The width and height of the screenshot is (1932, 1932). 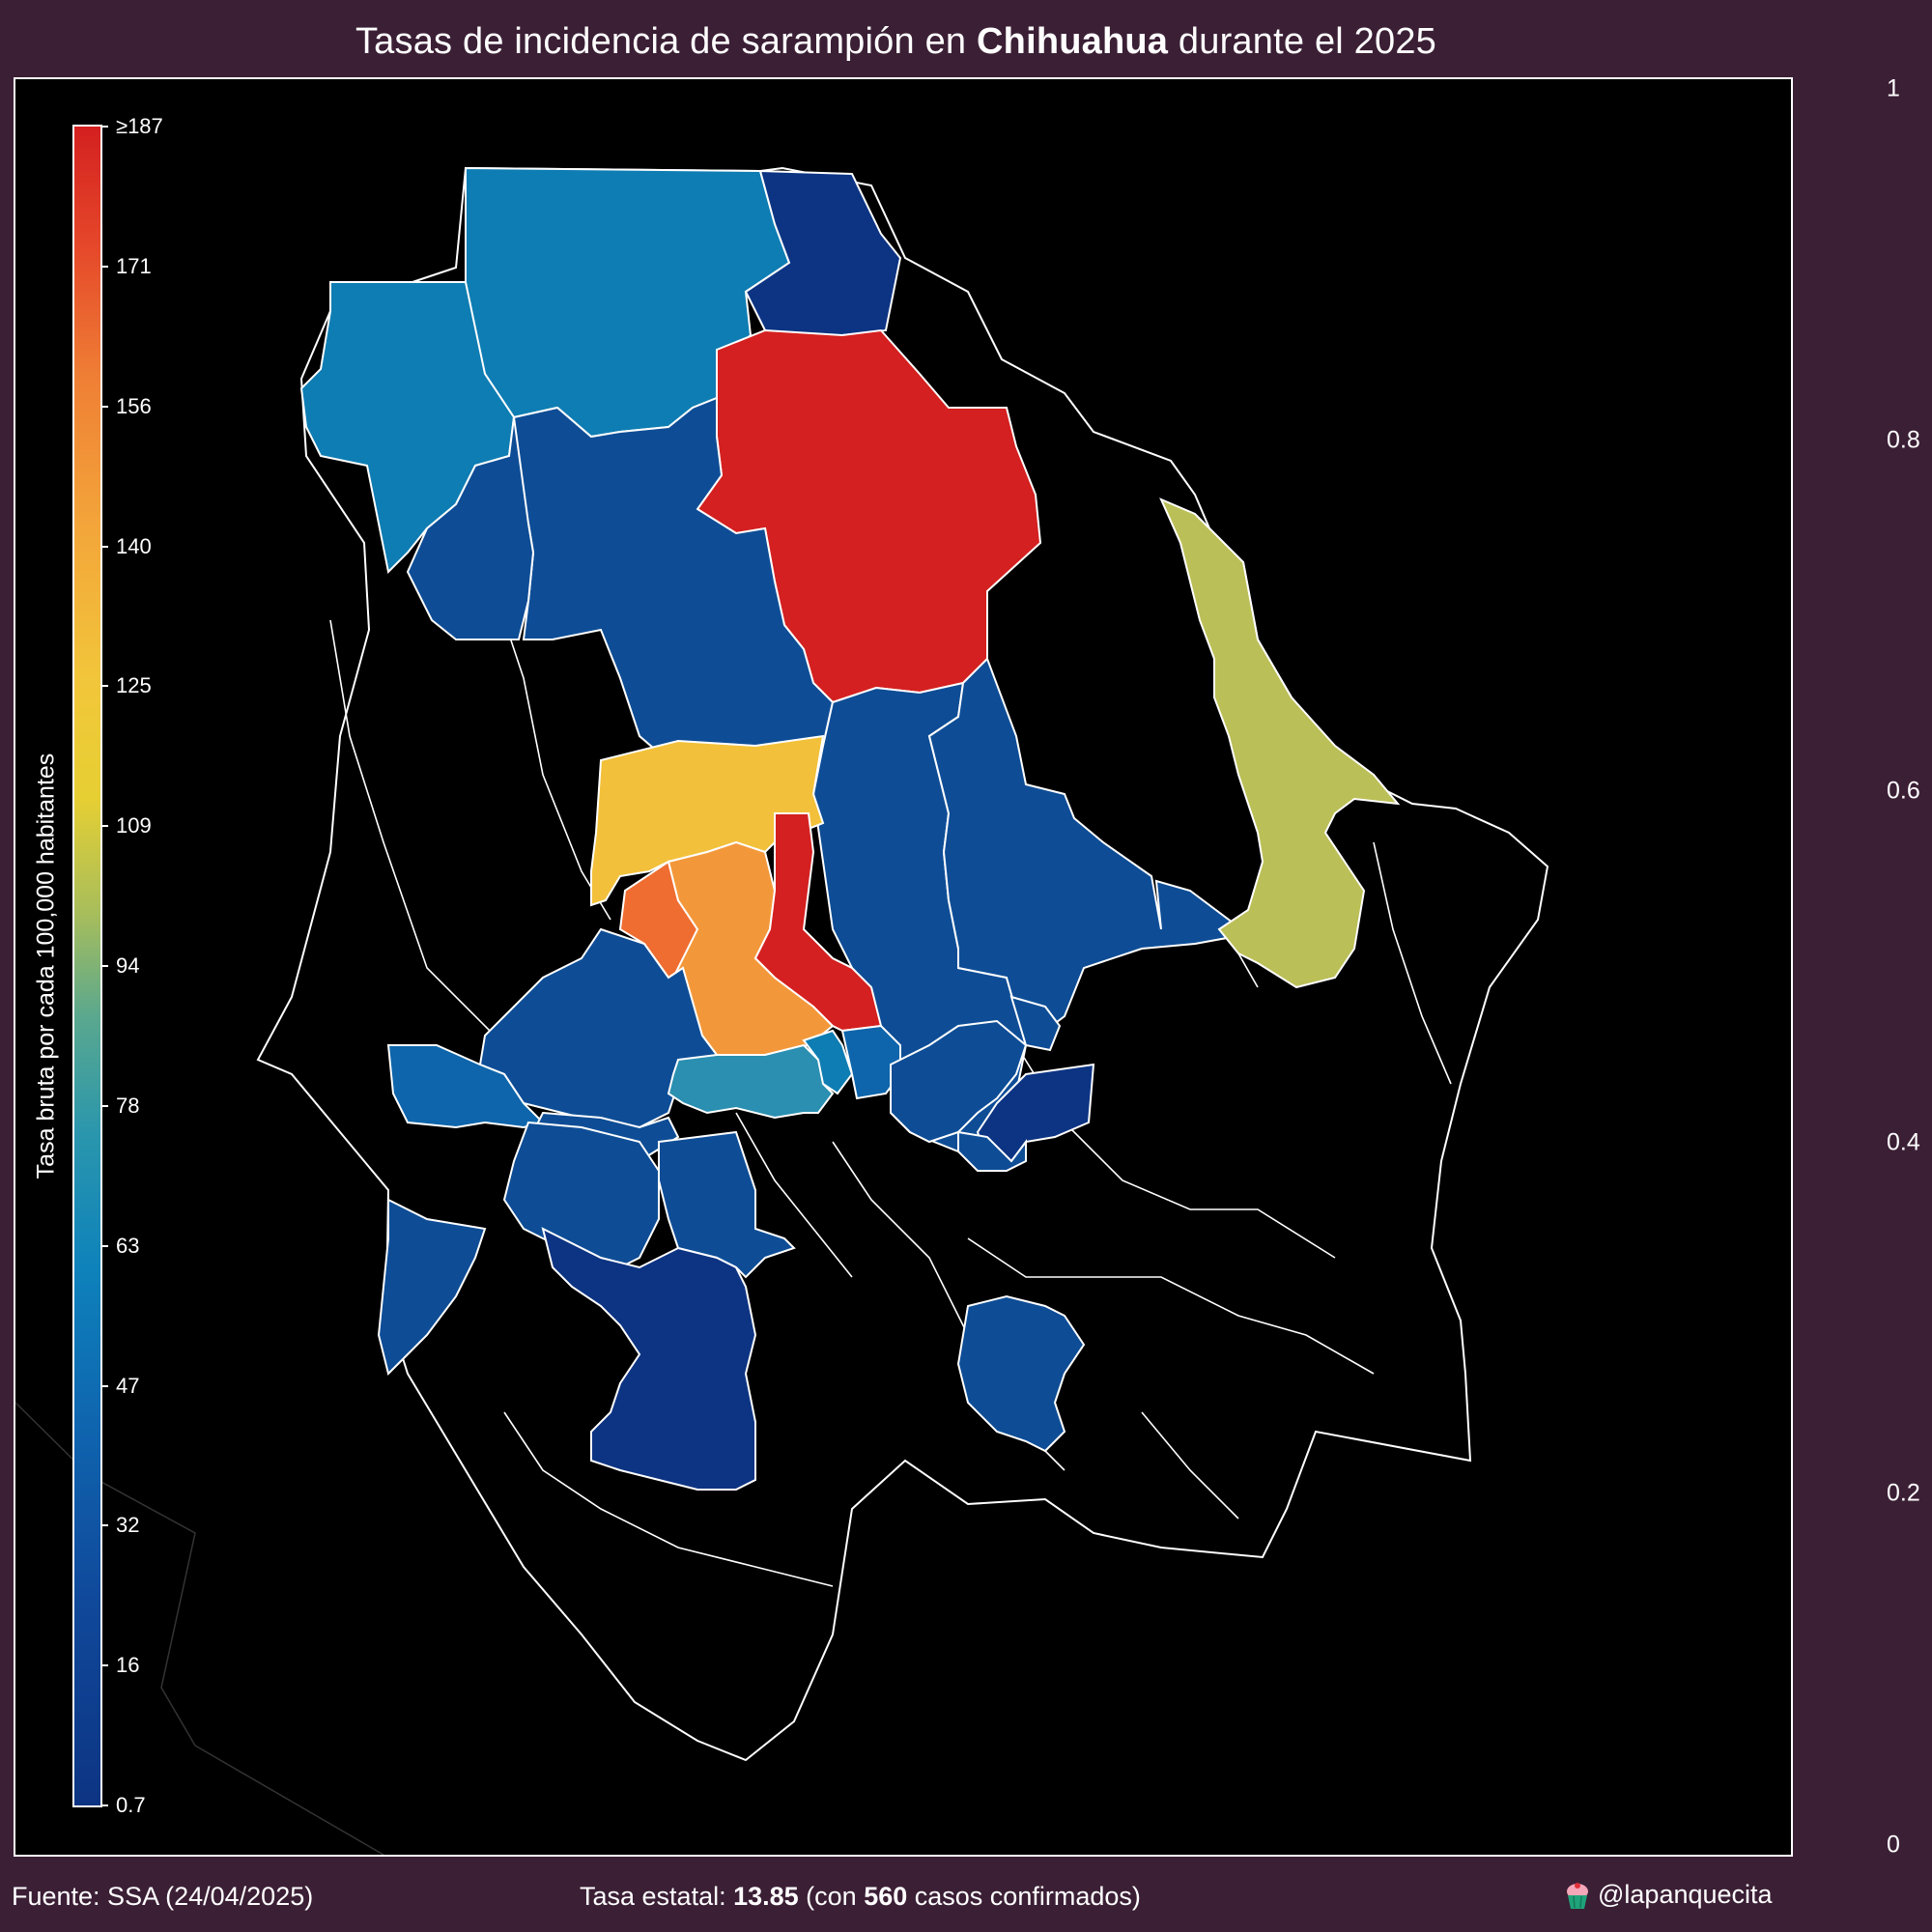 I want to click on colorbar, so click(x=87, y=966).